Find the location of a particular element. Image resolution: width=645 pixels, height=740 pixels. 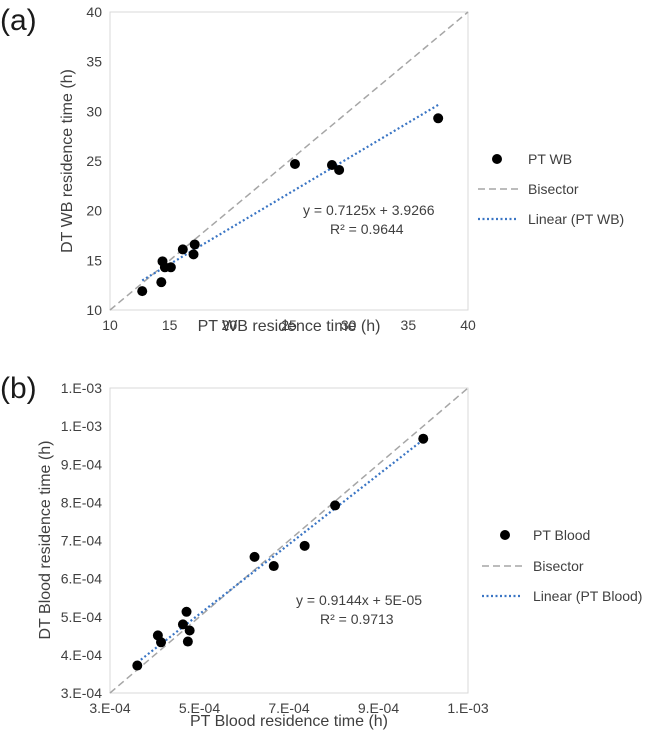

panel-a-legend-series: PT WB is located at coordinates (550, 159).